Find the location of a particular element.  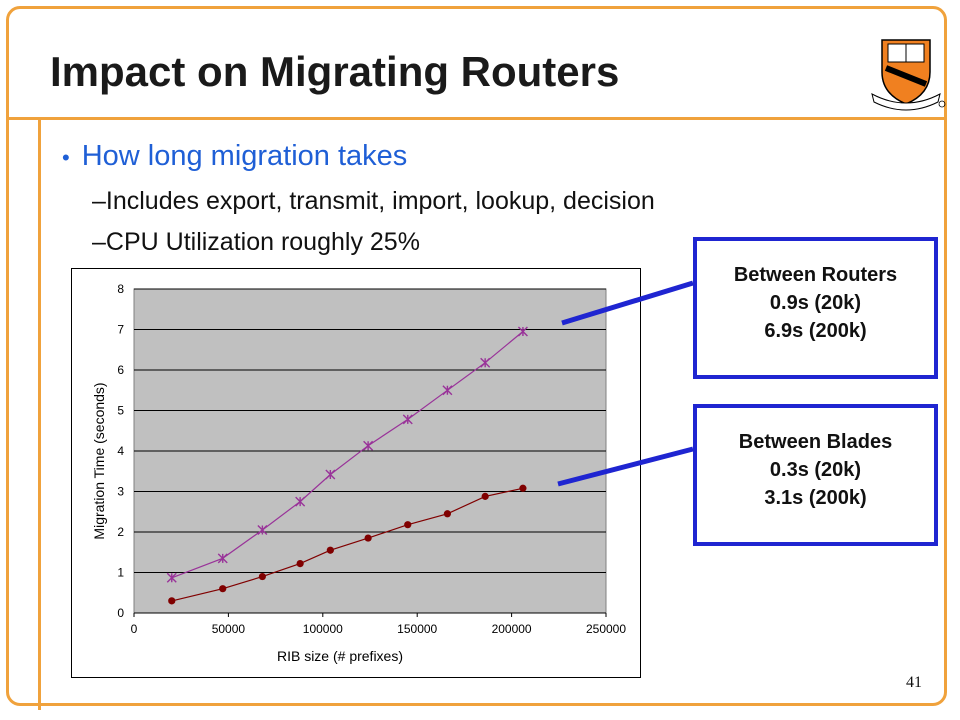

sub-bullet-2: –CPU Utilization roughly 25% is located at coordinates (256, 242).